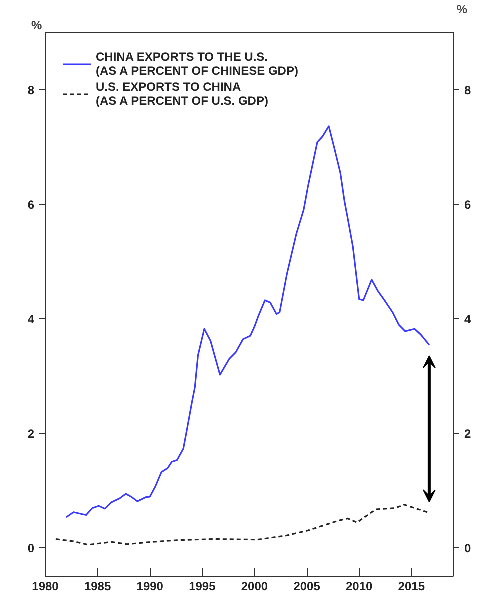 The image size is (493, 606). I want to click on legend-label: U.S. EXPORTS TO CHINA (AS A PERCENT OF U.S. GDP), so click(182, 94).